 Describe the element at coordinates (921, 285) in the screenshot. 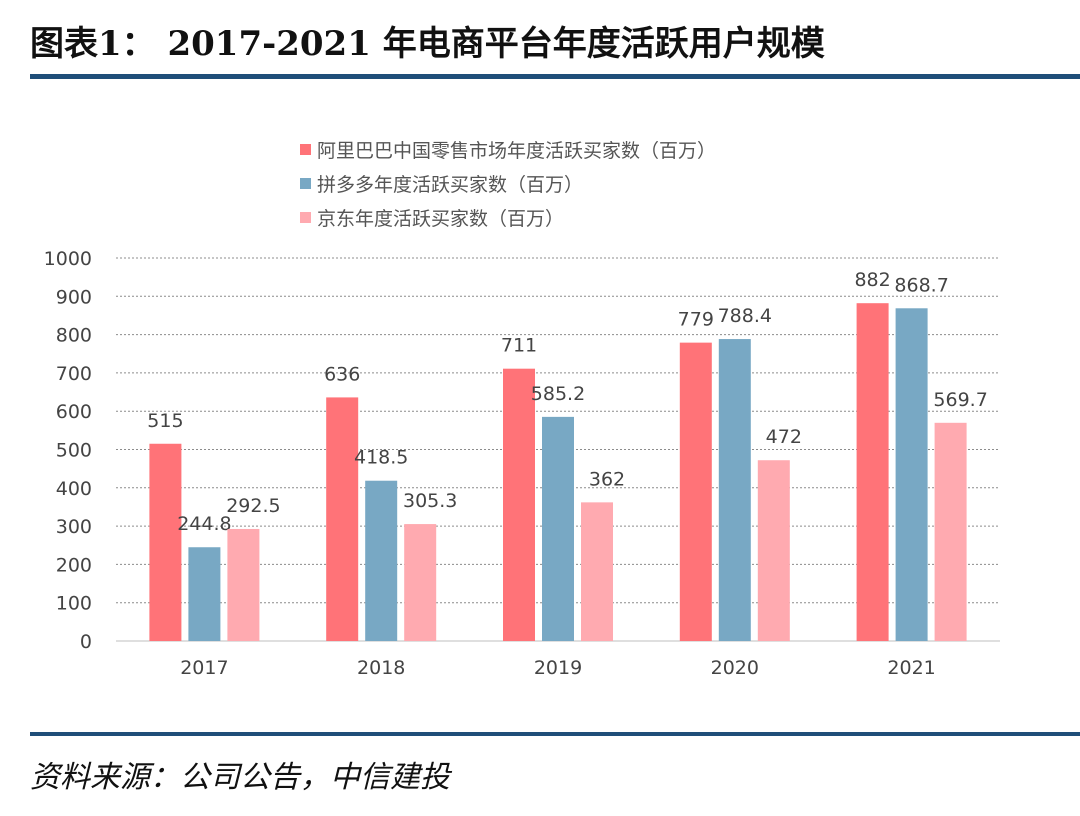

I see `data-label: 868.7` at that location.